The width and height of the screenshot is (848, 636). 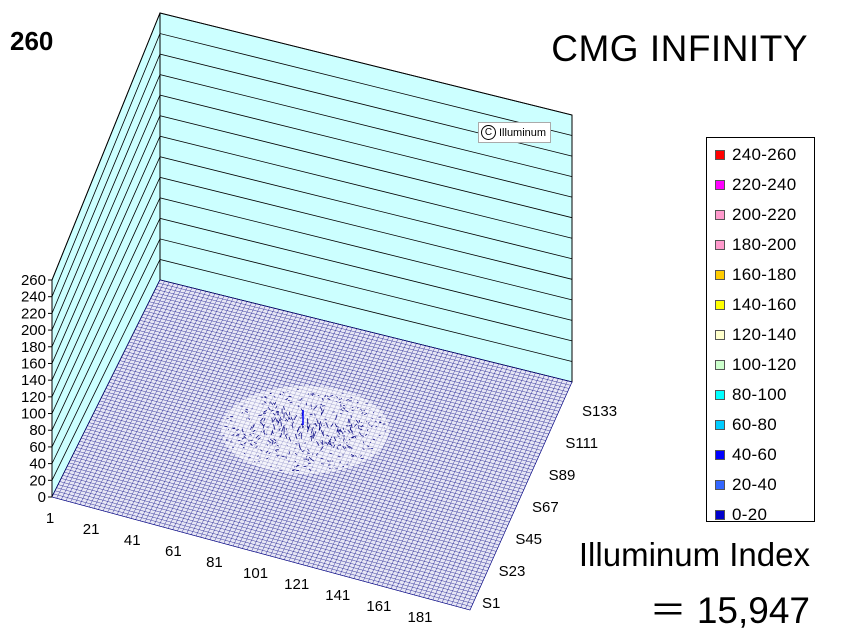 I want to click on z-tick-label: 20, so click(x=37, y=480).